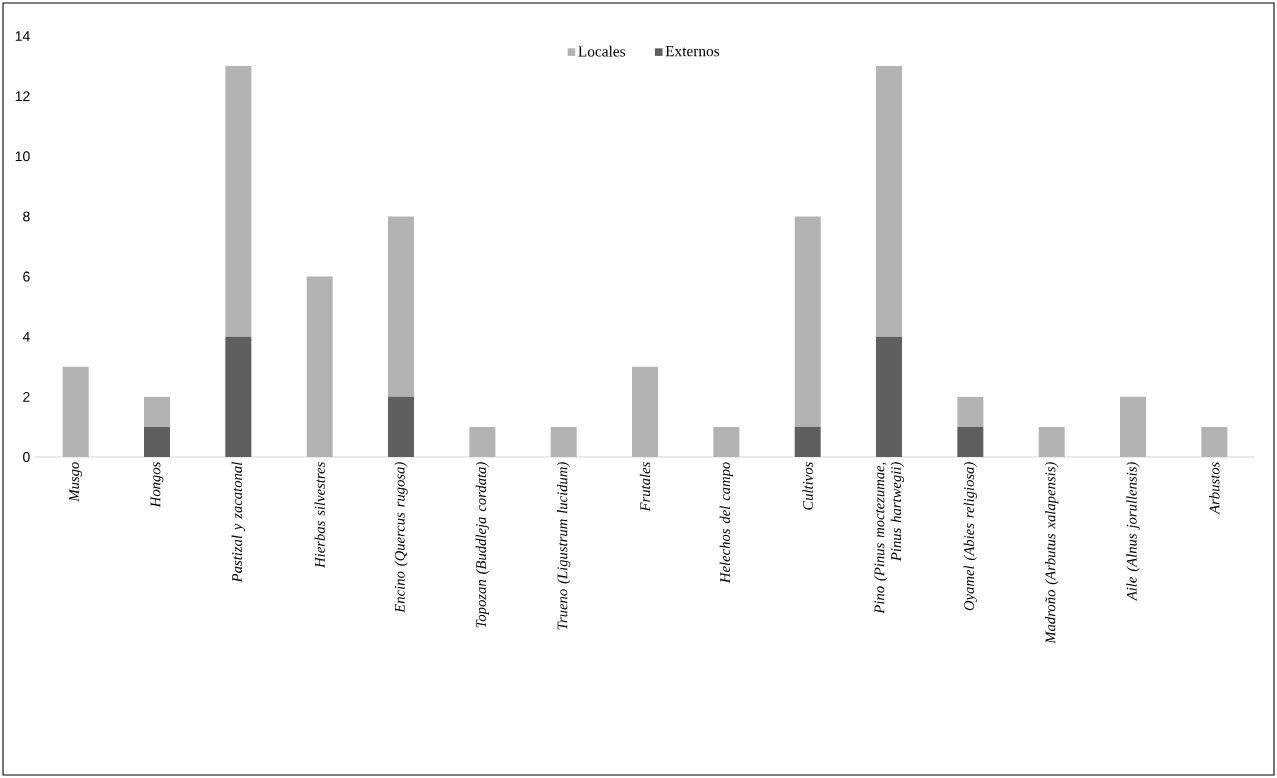 The height and width of the screenshot is (778, 1277). What do you see at coordinates (970, 536) in the screenshot?
I see `x-tick-label: Oyamel (Abies religiosa)` at bounding box center [970, 536].